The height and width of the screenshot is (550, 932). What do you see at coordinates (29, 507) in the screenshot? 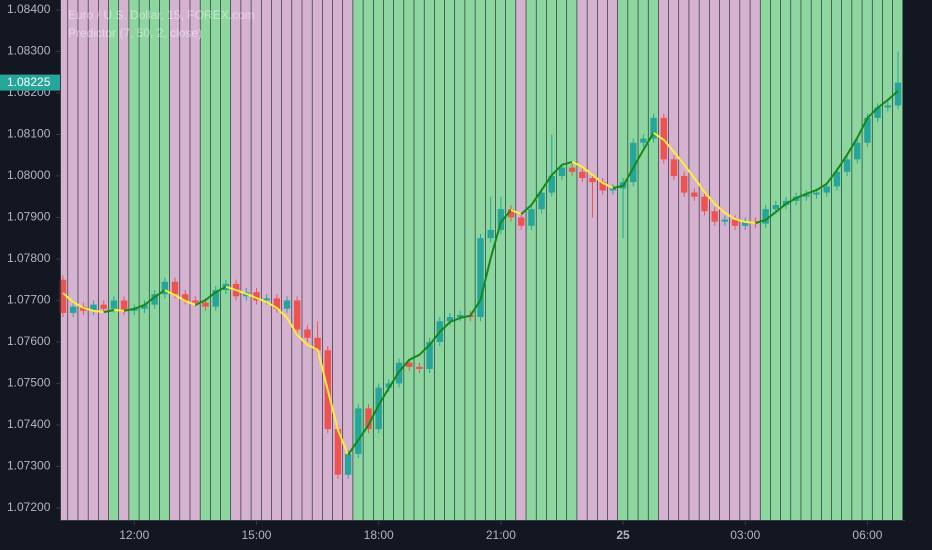
I see `y-tick-label: 1.07200` at bounding box center [29, 507].